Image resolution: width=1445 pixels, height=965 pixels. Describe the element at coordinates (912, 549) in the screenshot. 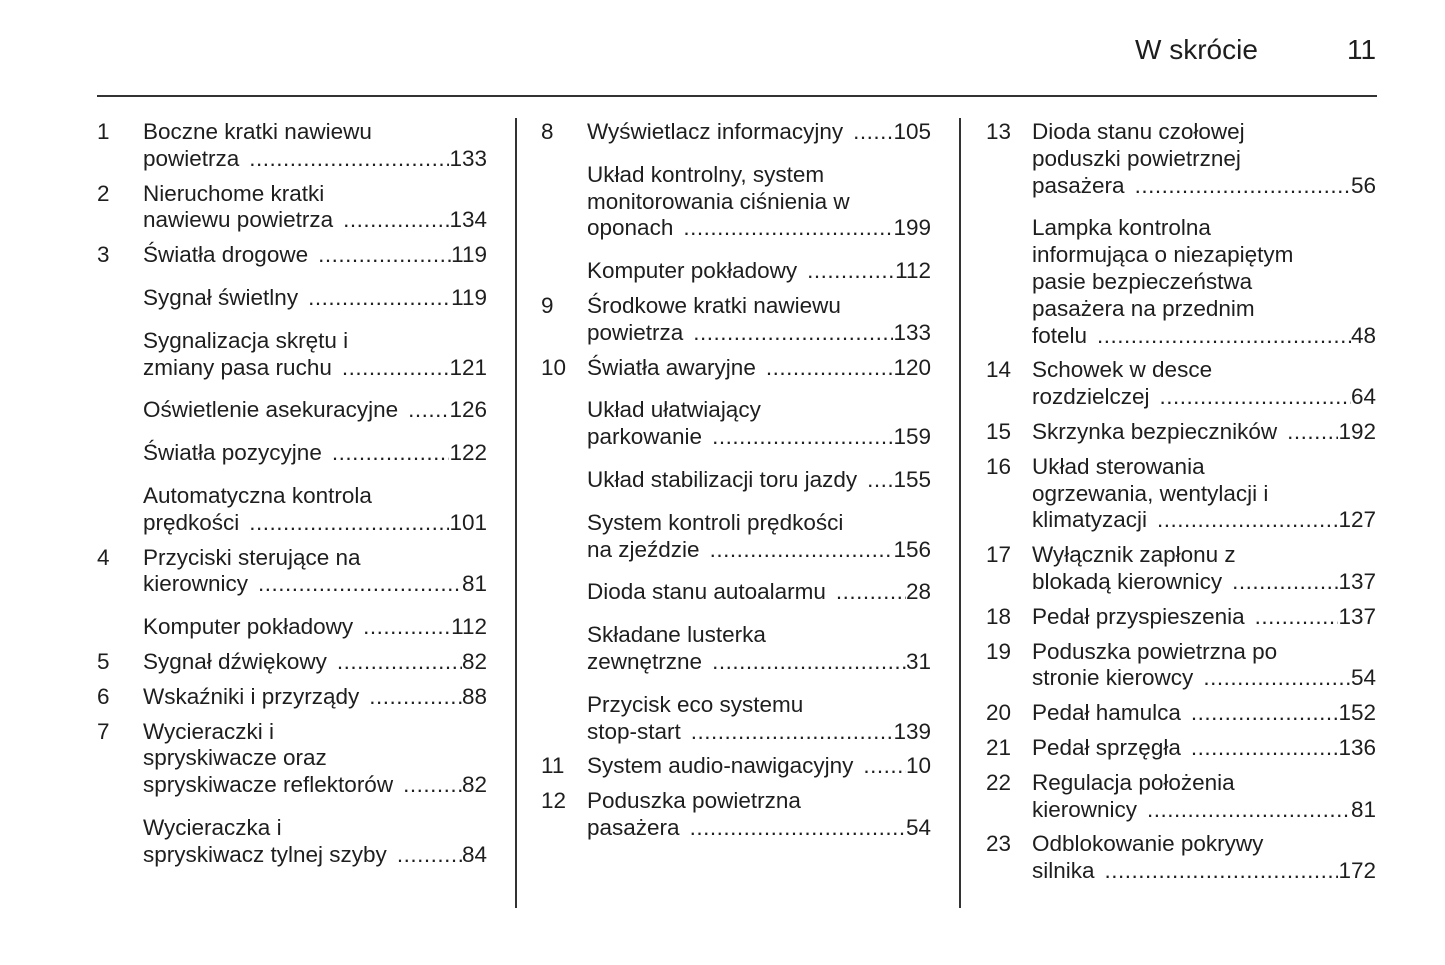

I see `page-reference: 156` at that location.